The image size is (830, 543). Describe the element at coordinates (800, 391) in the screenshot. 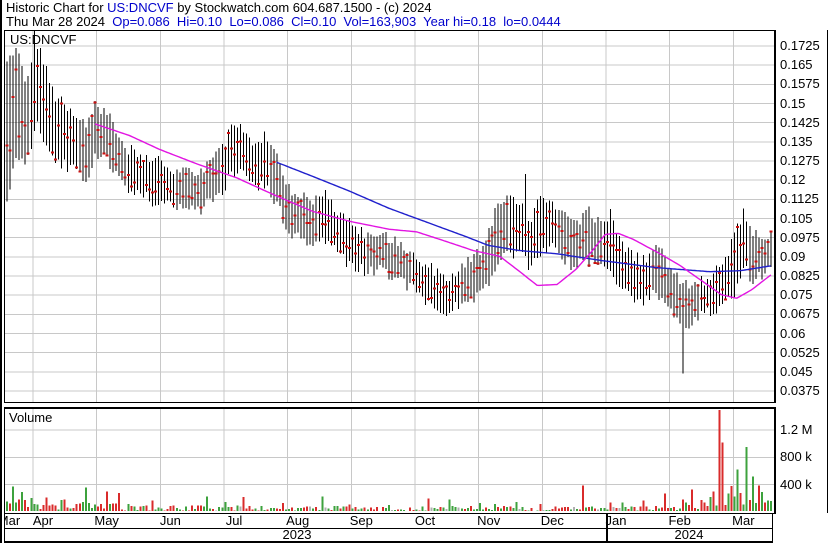

I see `price-axis-tick: 0.0375` at that location.